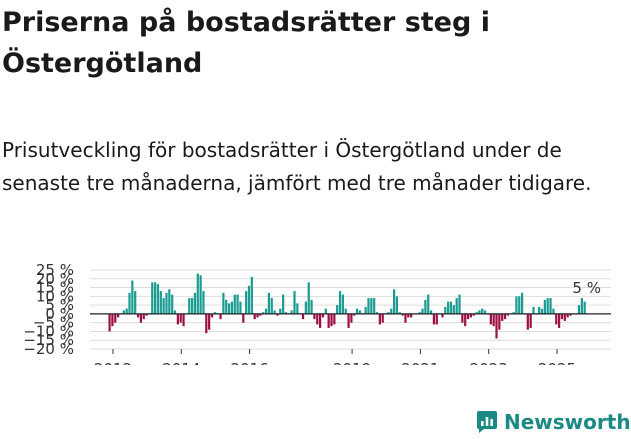 This screenshot has height=439, width=631. What do you see at coordinates (59, 314) in the screenshot?
I see `y-tick-label: 0 %` at bounding box center [59, 314].